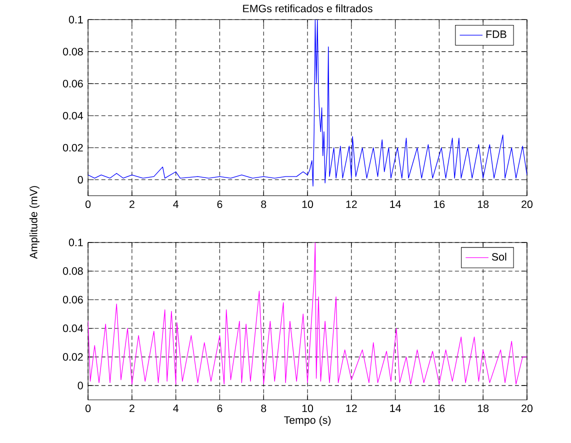 This screenshot has width=571, height=443. I want to click on y-axis-title: Amplitude (mV), so click(34, 223).